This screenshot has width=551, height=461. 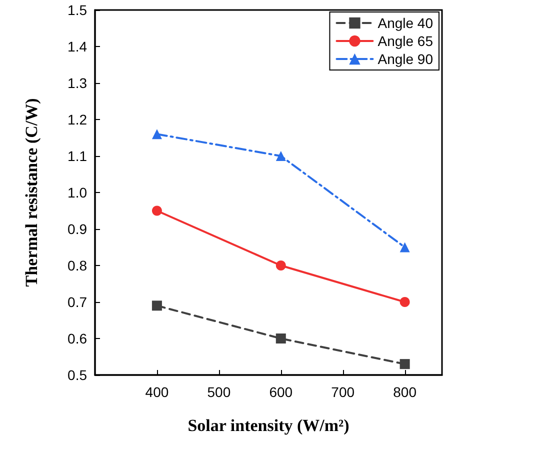 What do you see at coordinates (78, 156) in the screenshot?
I see `y-tick-label: 1.1` at bounding box center [78, 156].